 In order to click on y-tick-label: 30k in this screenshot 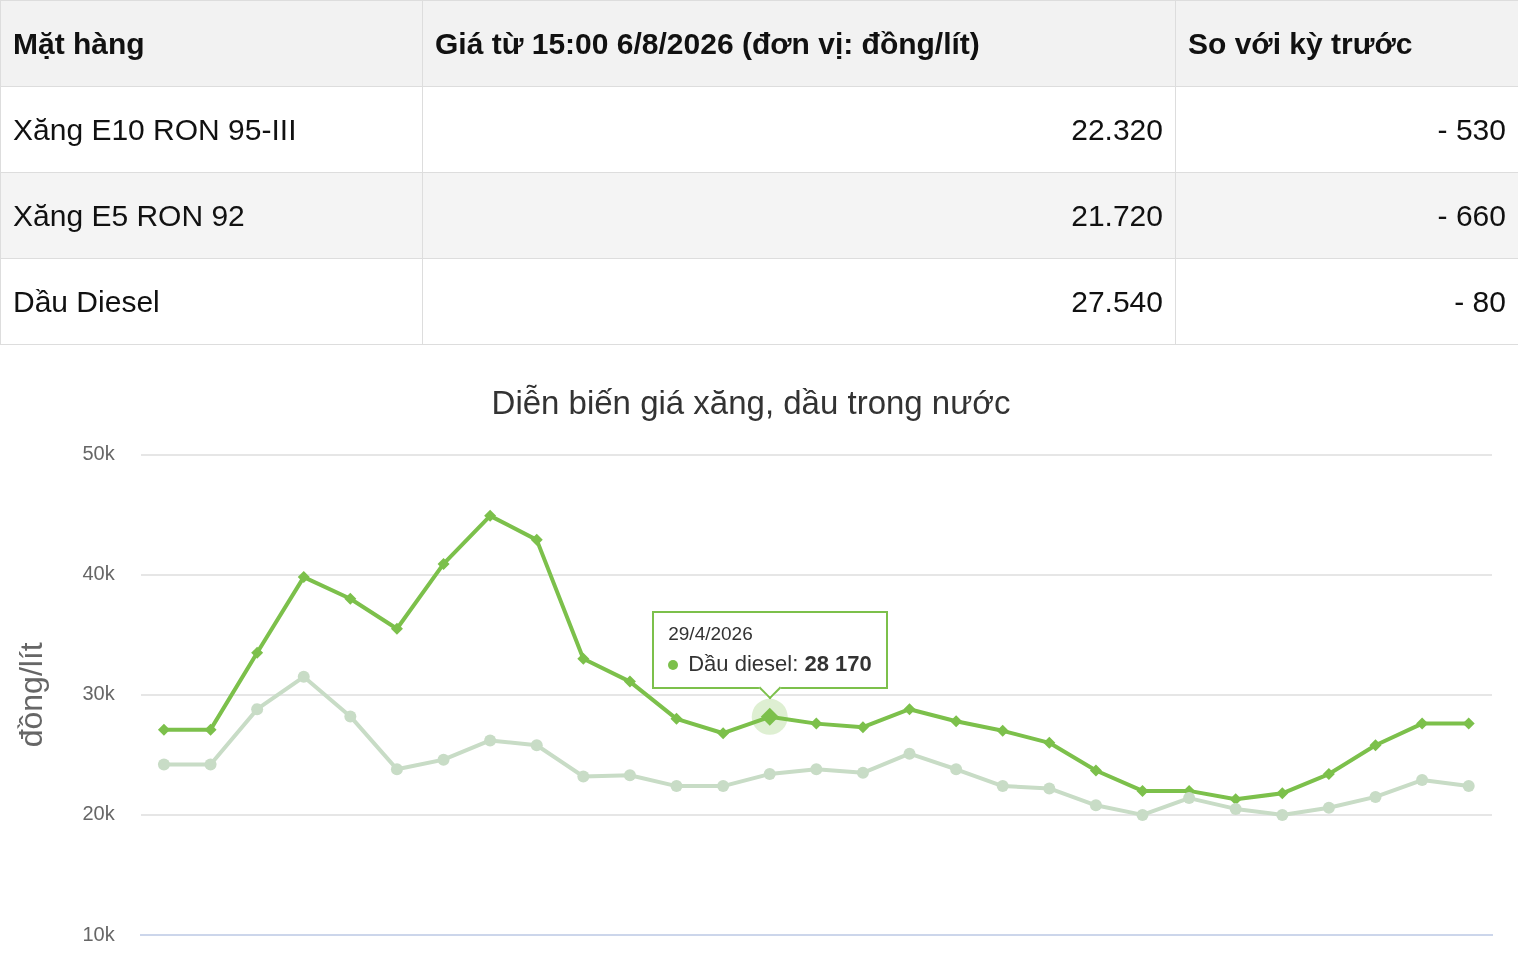, I will do `click(99, 693)`.